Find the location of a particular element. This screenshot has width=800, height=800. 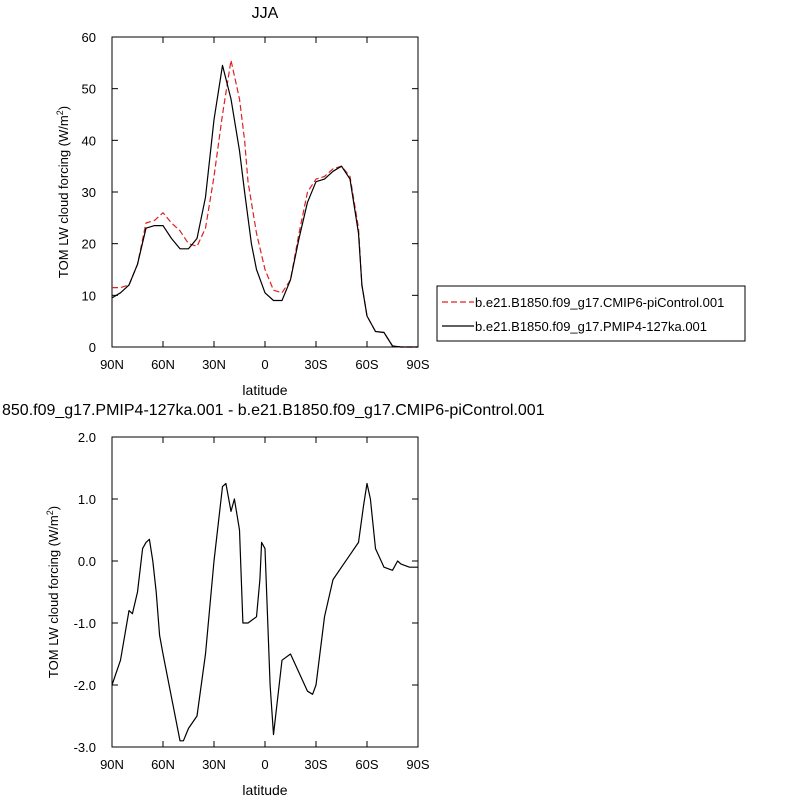

bottom-y-tick-label: -3.0 is located at coordinates (85, 747).